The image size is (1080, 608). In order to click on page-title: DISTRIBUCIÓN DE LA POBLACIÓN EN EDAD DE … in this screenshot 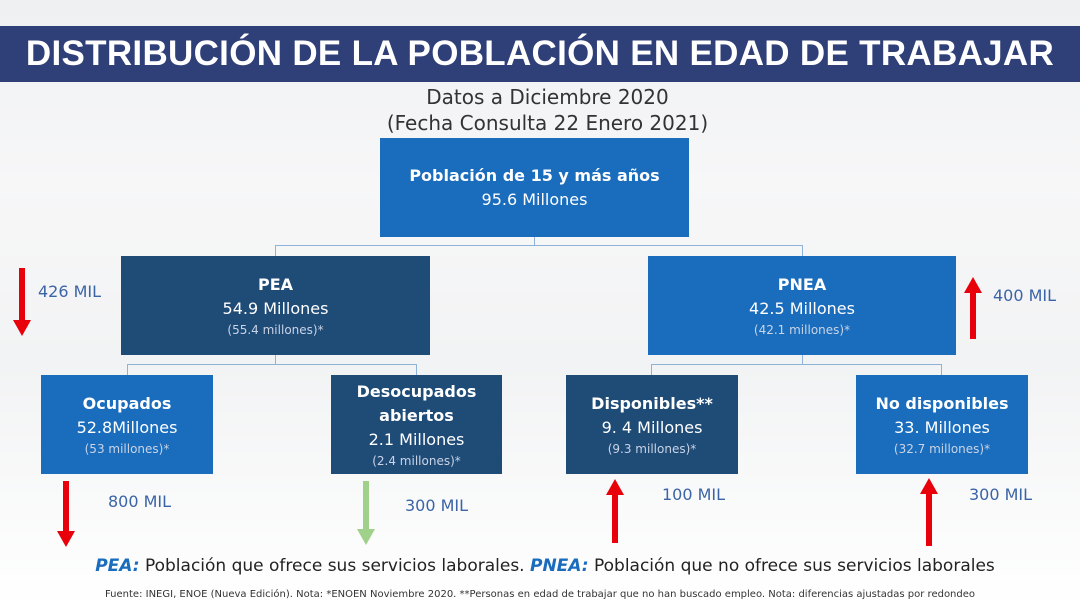, I will do `click(540, 53)`.